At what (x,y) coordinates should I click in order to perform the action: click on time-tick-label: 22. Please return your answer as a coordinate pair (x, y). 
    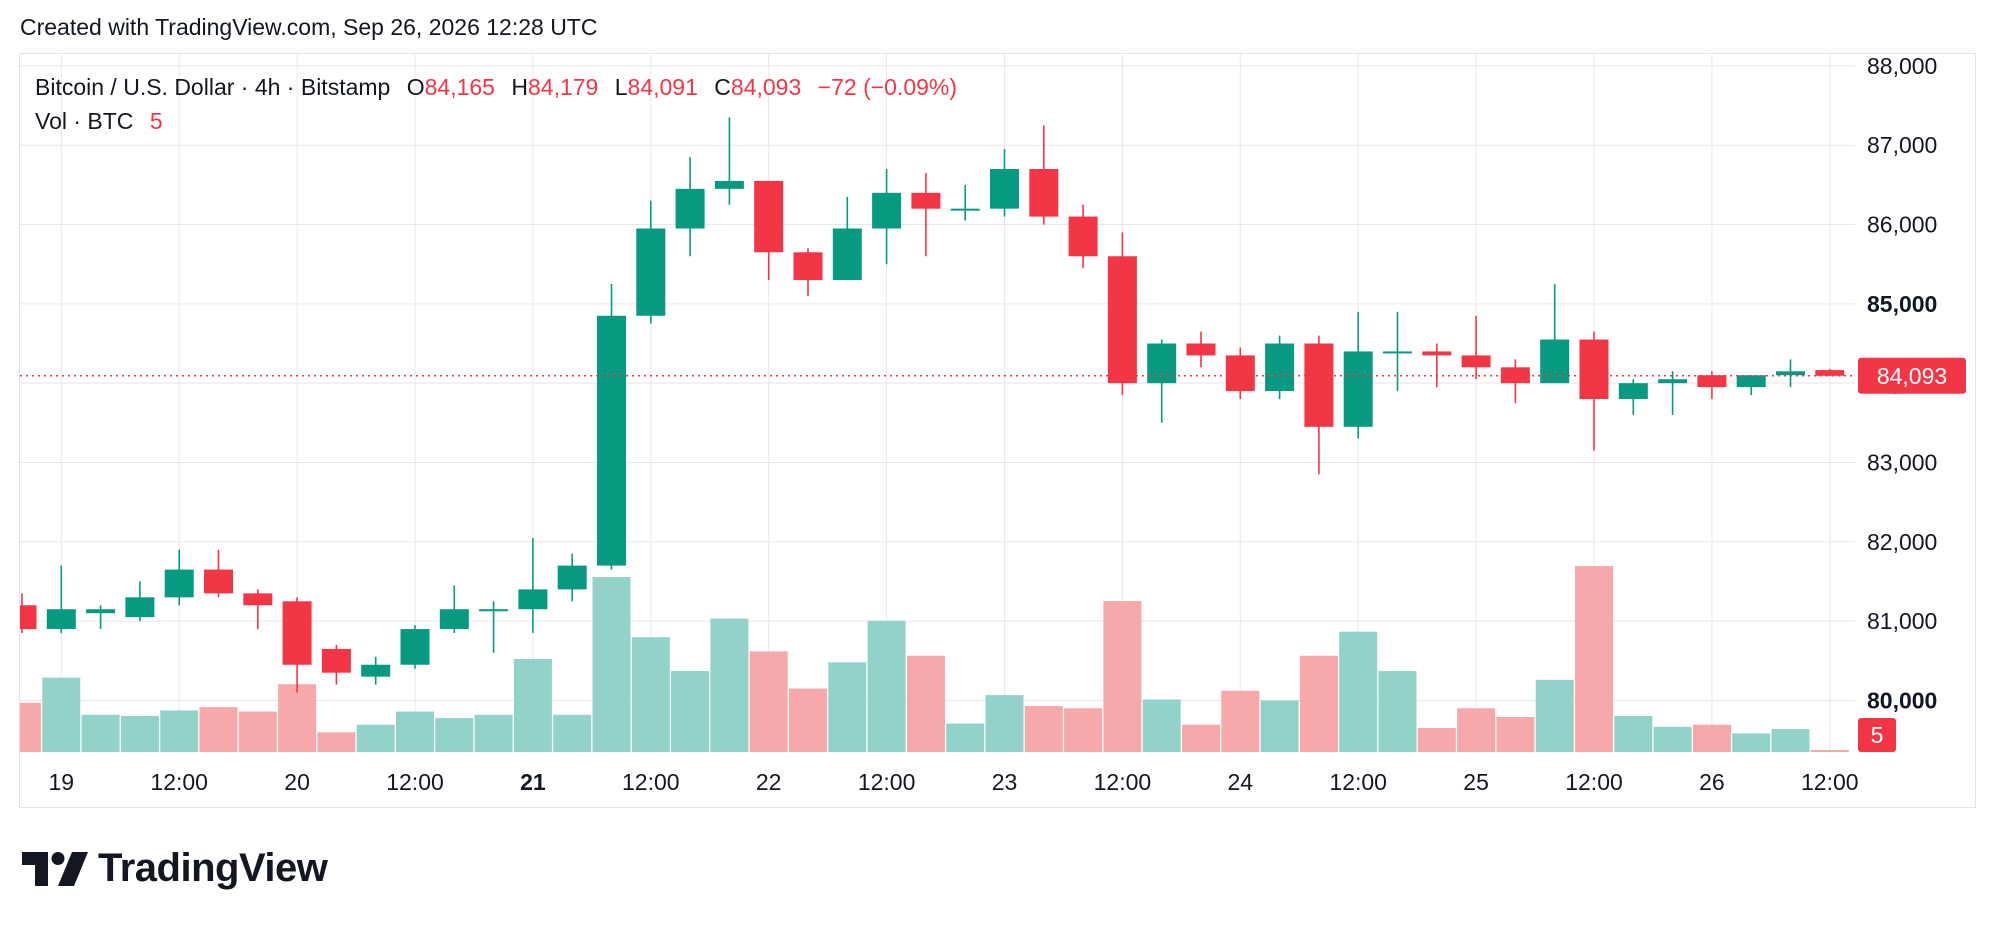
    Looking at the image, I should click on (769, 782).